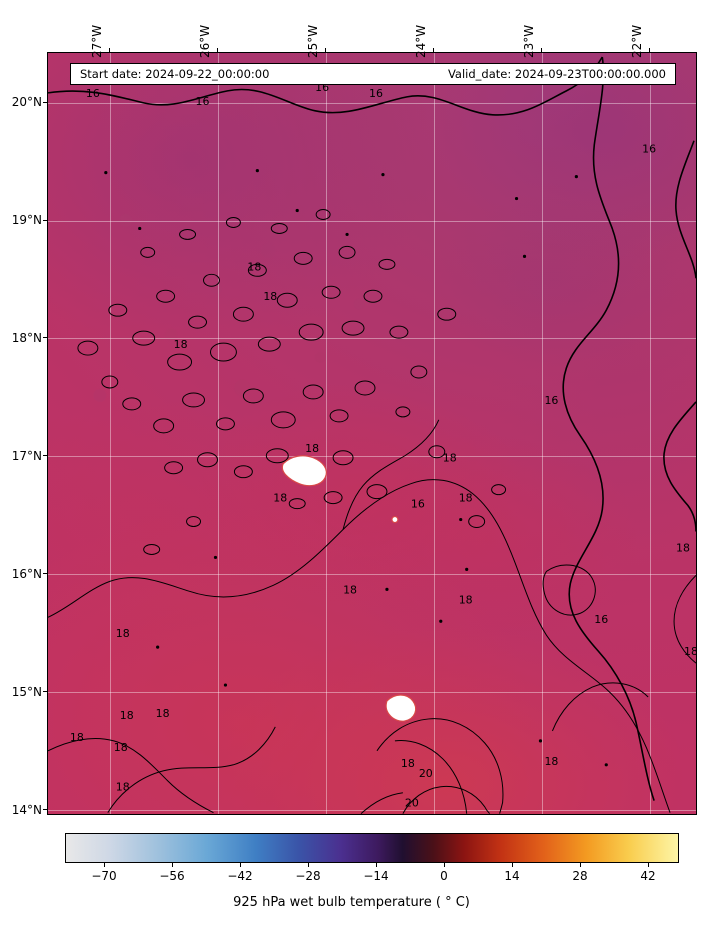  What do you see at coordinates (601, 619) in the screenshot?
I see `contour-label-16-h: 16` at bounding box center [601, 619].